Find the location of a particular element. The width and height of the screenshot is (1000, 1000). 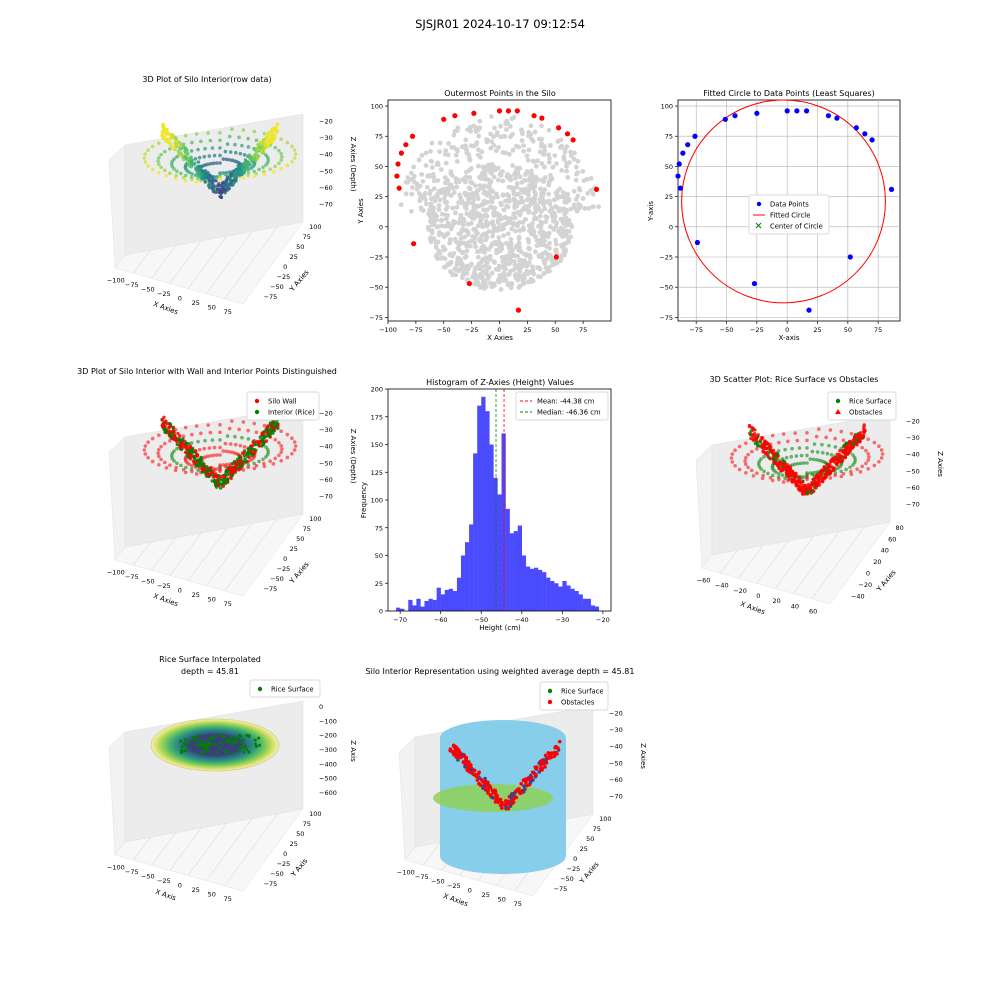

x-tick-label: 50 is located at coordinates (212, 599).